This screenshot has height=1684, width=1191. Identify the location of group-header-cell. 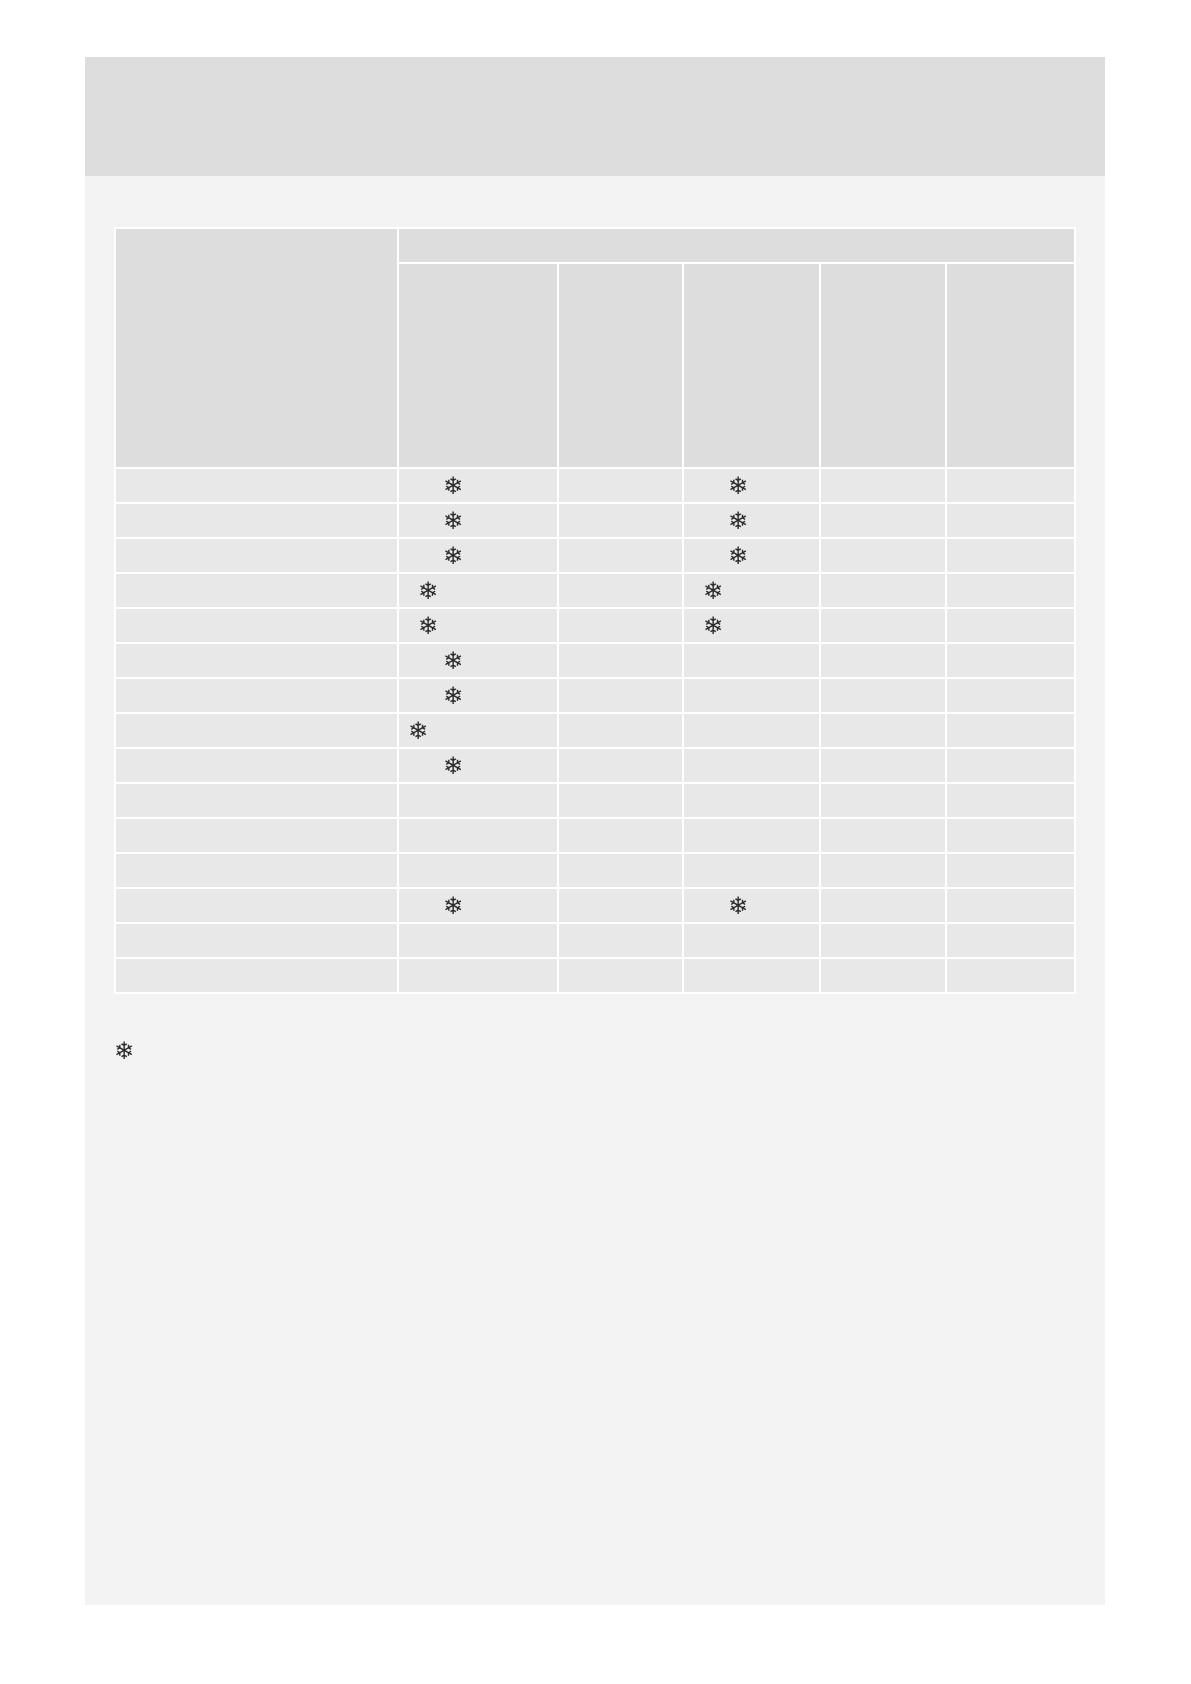
(736, 245).